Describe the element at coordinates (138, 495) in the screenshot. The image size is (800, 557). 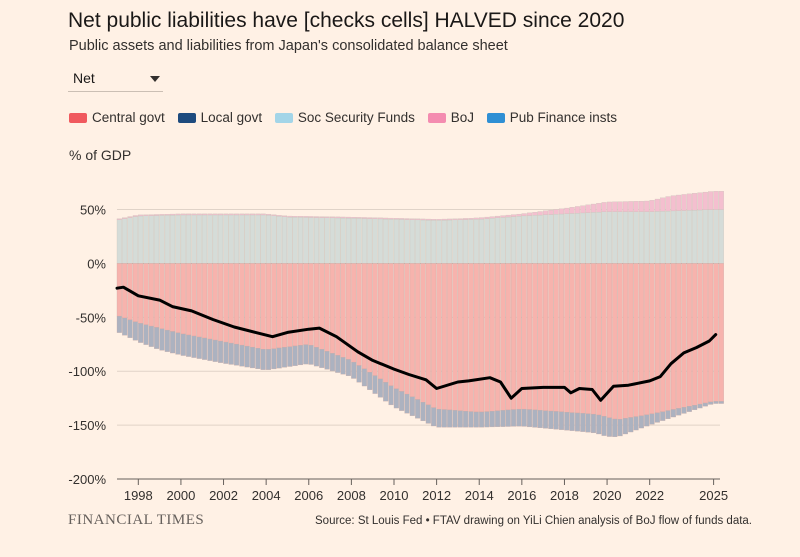
I see `x-tick-label: 1998` at that location.